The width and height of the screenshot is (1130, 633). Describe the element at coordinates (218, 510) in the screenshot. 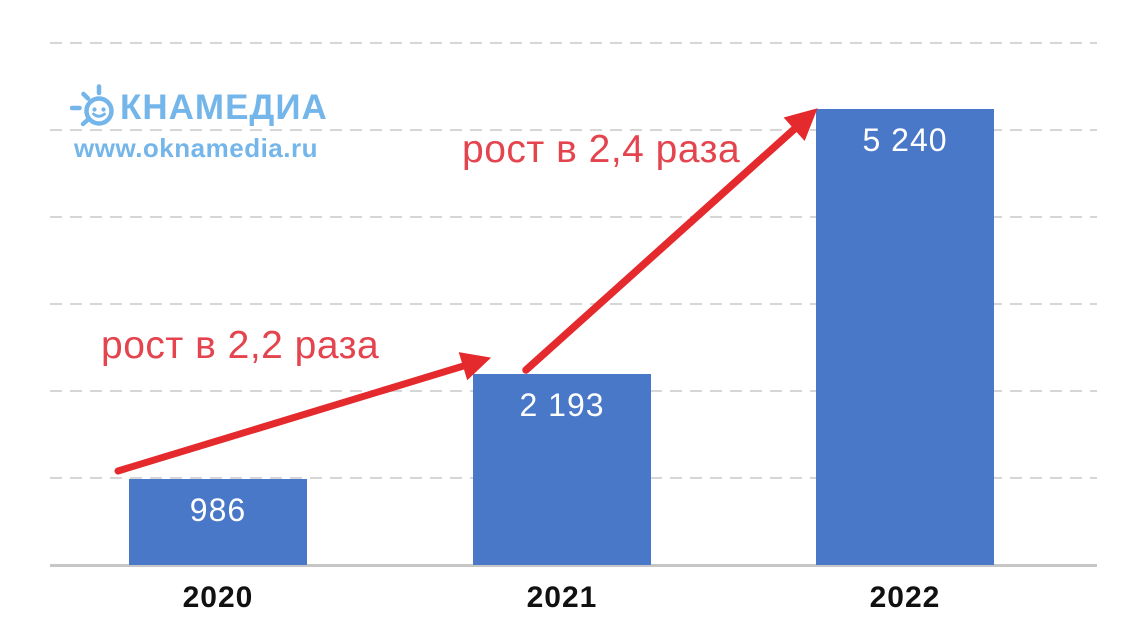

I see `bar-value-label-2020: 986` at that location.